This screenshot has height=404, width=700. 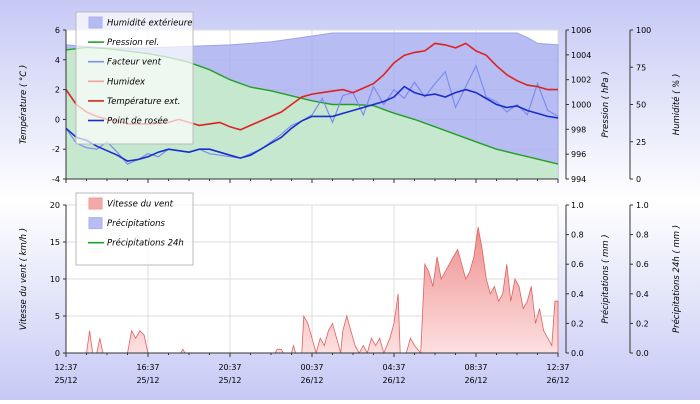 I want to click on y-tick-label-right1: 994, so click(x=578, y=179).